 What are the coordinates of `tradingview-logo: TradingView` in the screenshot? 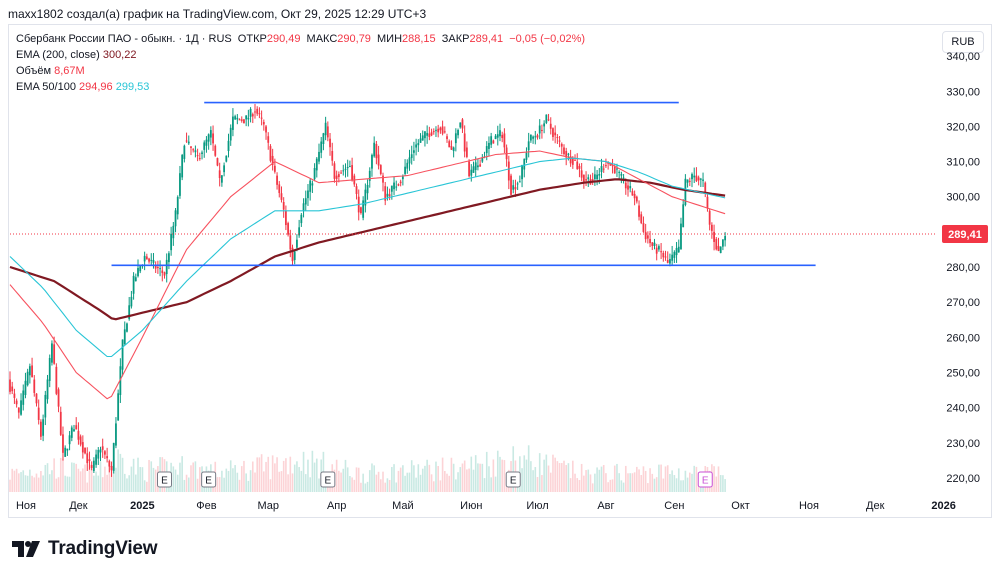 It's located at (85, 549).